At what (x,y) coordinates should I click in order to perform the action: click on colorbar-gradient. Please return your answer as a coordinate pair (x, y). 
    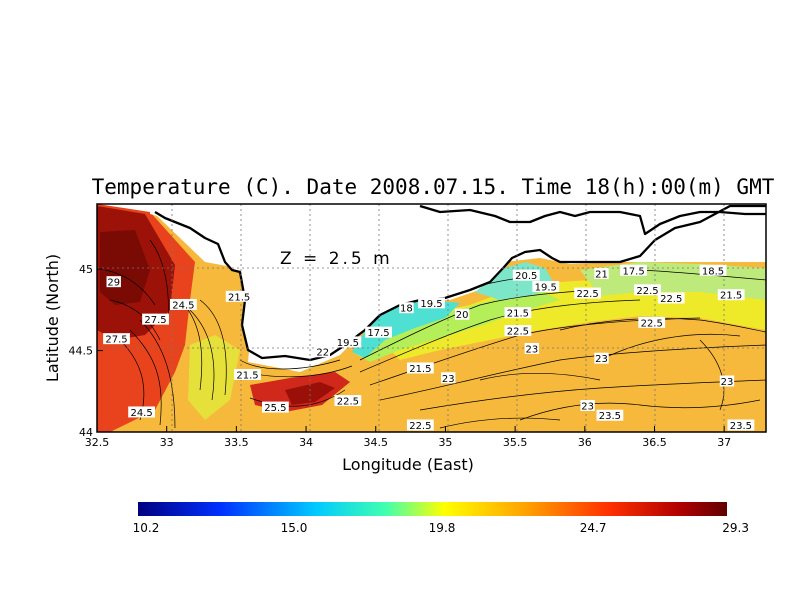
    Looking at the image, I should click on (432, 509).